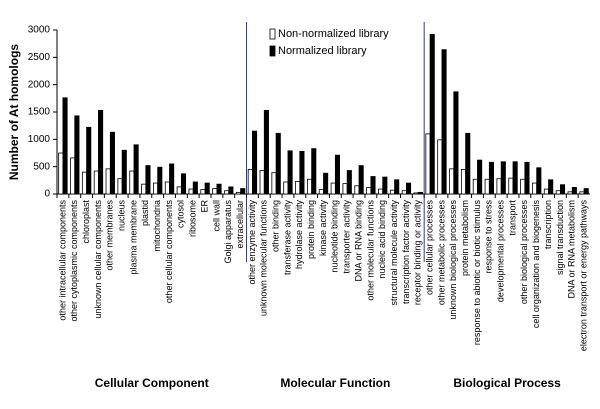  What do you see at coordinates (489, 237) in the screenshot?
I see `x-tick-label: response to stress` at bounding box center [489, 237].